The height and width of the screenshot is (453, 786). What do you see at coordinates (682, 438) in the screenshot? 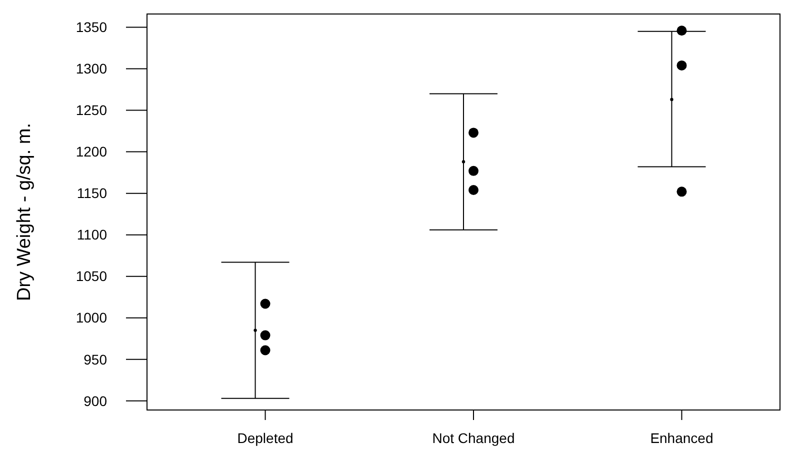
I see `x-tick-label: Enhanced` at bounding box center [682, 438].